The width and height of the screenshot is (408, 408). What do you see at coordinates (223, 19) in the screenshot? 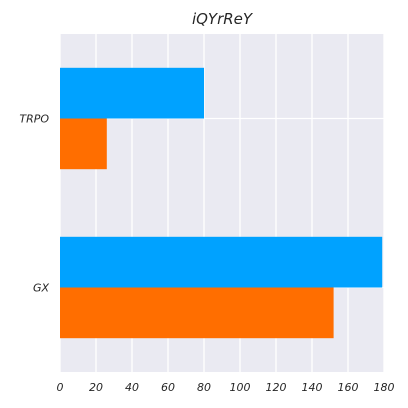
I see `chart-title: iQYrReY` at bounding box center [223, 19].